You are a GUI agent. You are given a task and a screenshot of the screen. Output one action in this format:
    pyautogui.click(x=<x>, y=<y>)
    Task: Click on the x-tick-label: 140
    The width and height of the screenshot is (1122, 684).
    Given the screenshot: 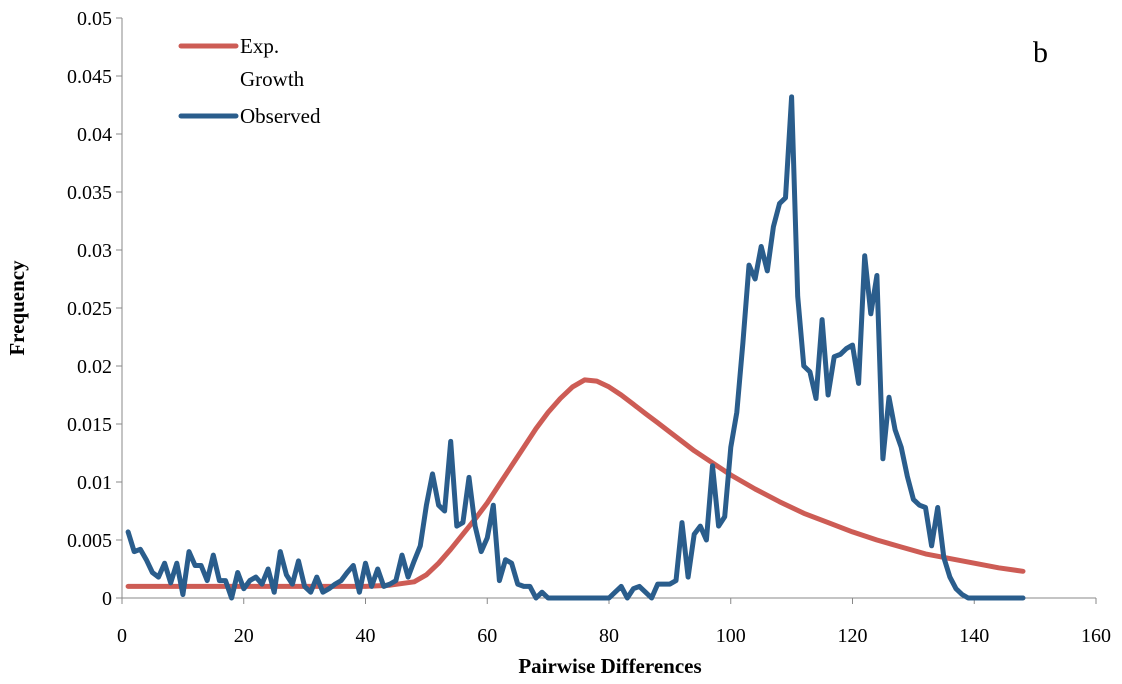 What is the action you would take?
    pyautogui.click(x=974, y=636)
    